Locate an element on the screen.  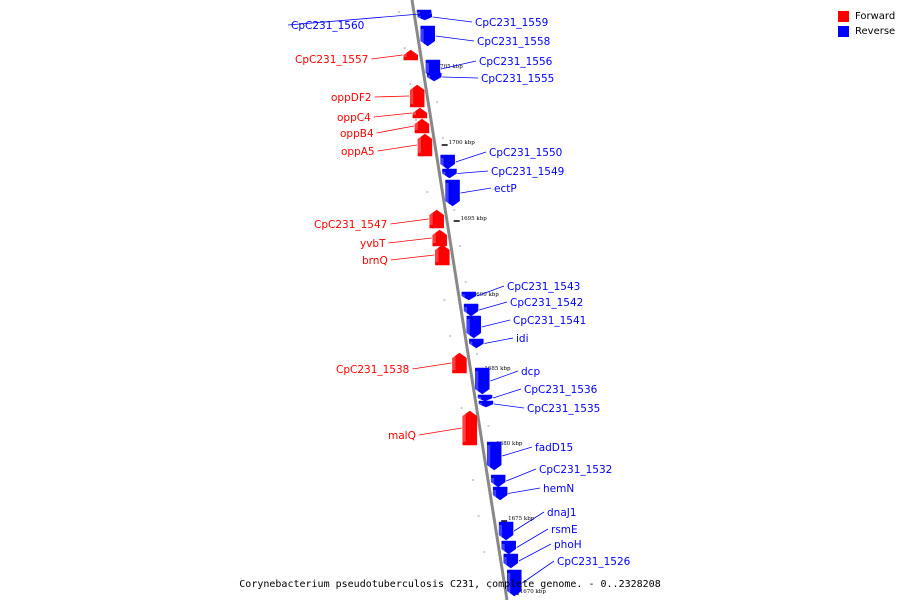
gene-phoH is located at coordinates (511, 561).